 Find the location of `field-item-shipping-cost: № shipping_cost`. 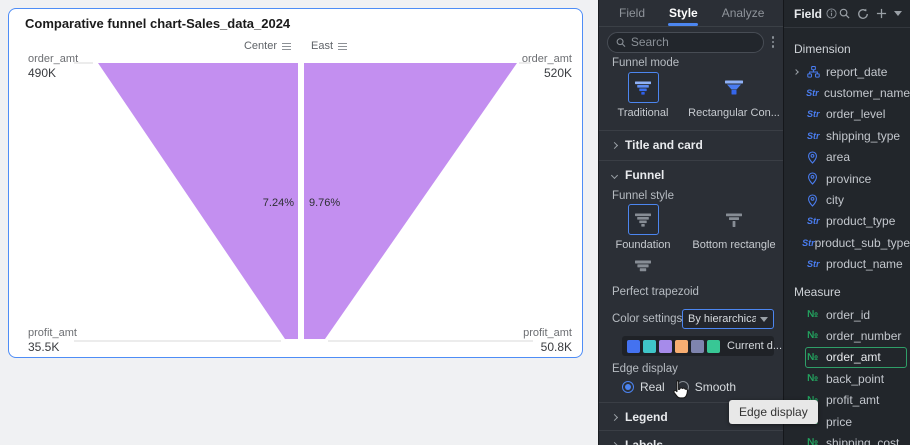

field-item-shipping-cost: № shipping_cost is located at coordinates (852, 438).